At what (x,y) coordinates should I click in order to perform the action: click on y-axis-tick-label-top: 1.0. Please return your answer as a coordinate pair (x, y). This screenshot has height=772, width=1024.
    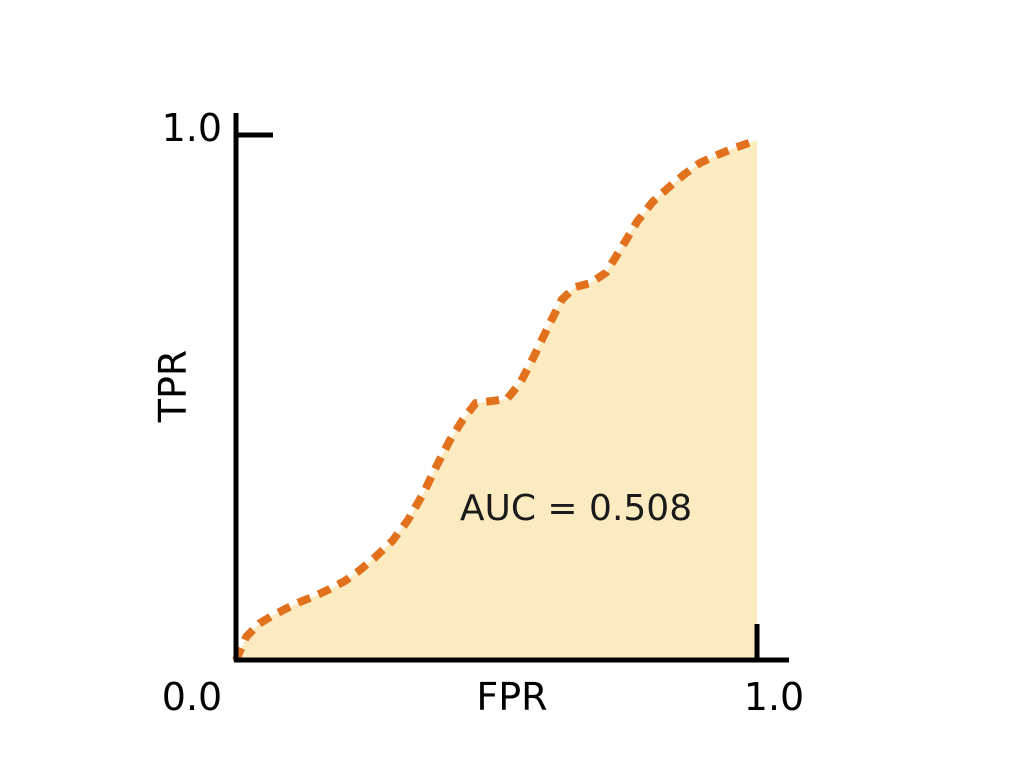
    Looking at the image, I should click on (192, 128).